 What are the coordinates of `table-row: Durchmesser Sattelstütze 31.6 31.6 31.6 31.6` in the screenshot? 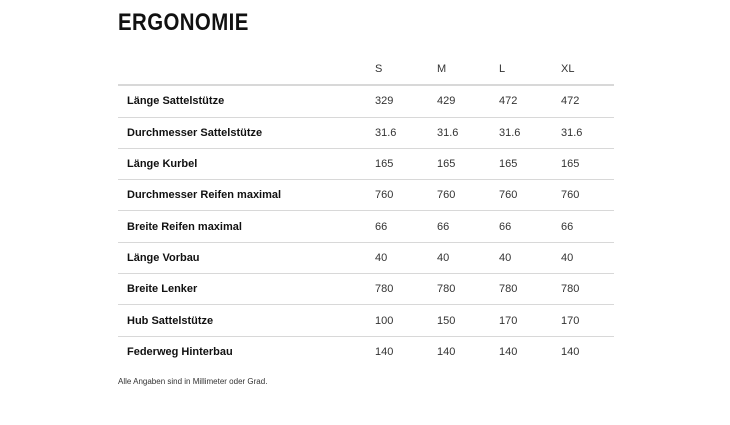 It's located at (366, 133).